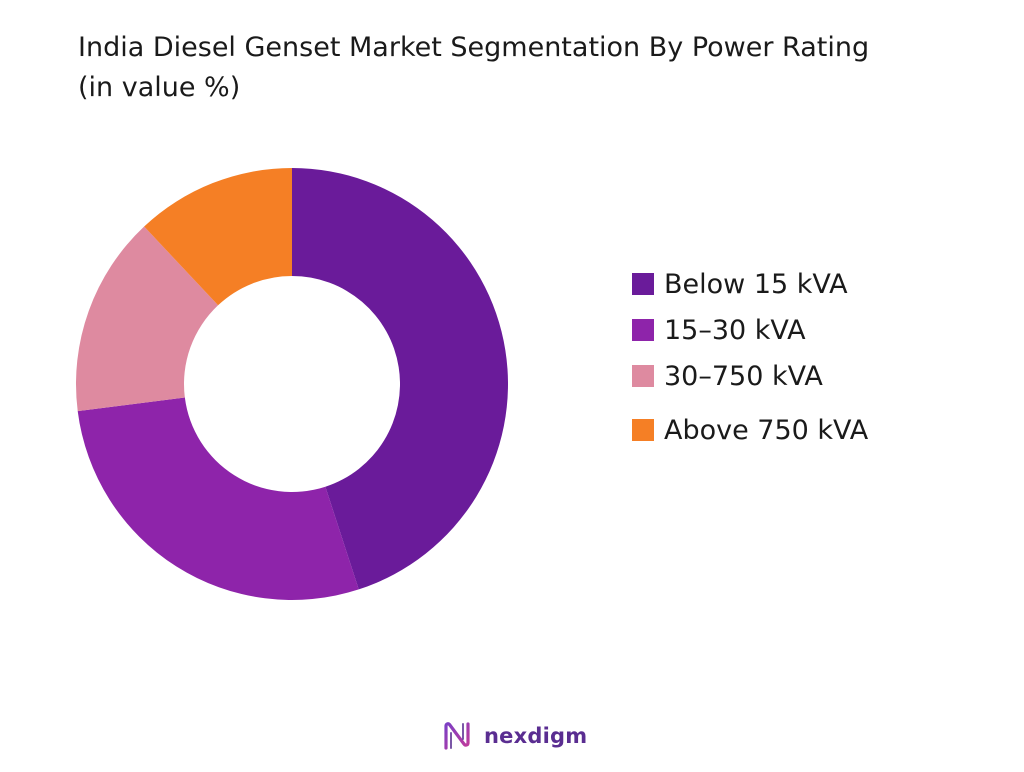 Image resolution: width=1024 pixels, height=772 pixels. I want to click on donut-slice-above-750-kva, so click(218, 237).